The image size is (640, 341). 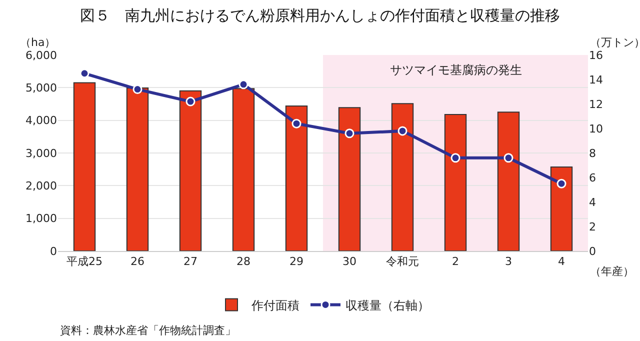 I want to click on y2-tick-label: 4, so click(x=592, y=202).